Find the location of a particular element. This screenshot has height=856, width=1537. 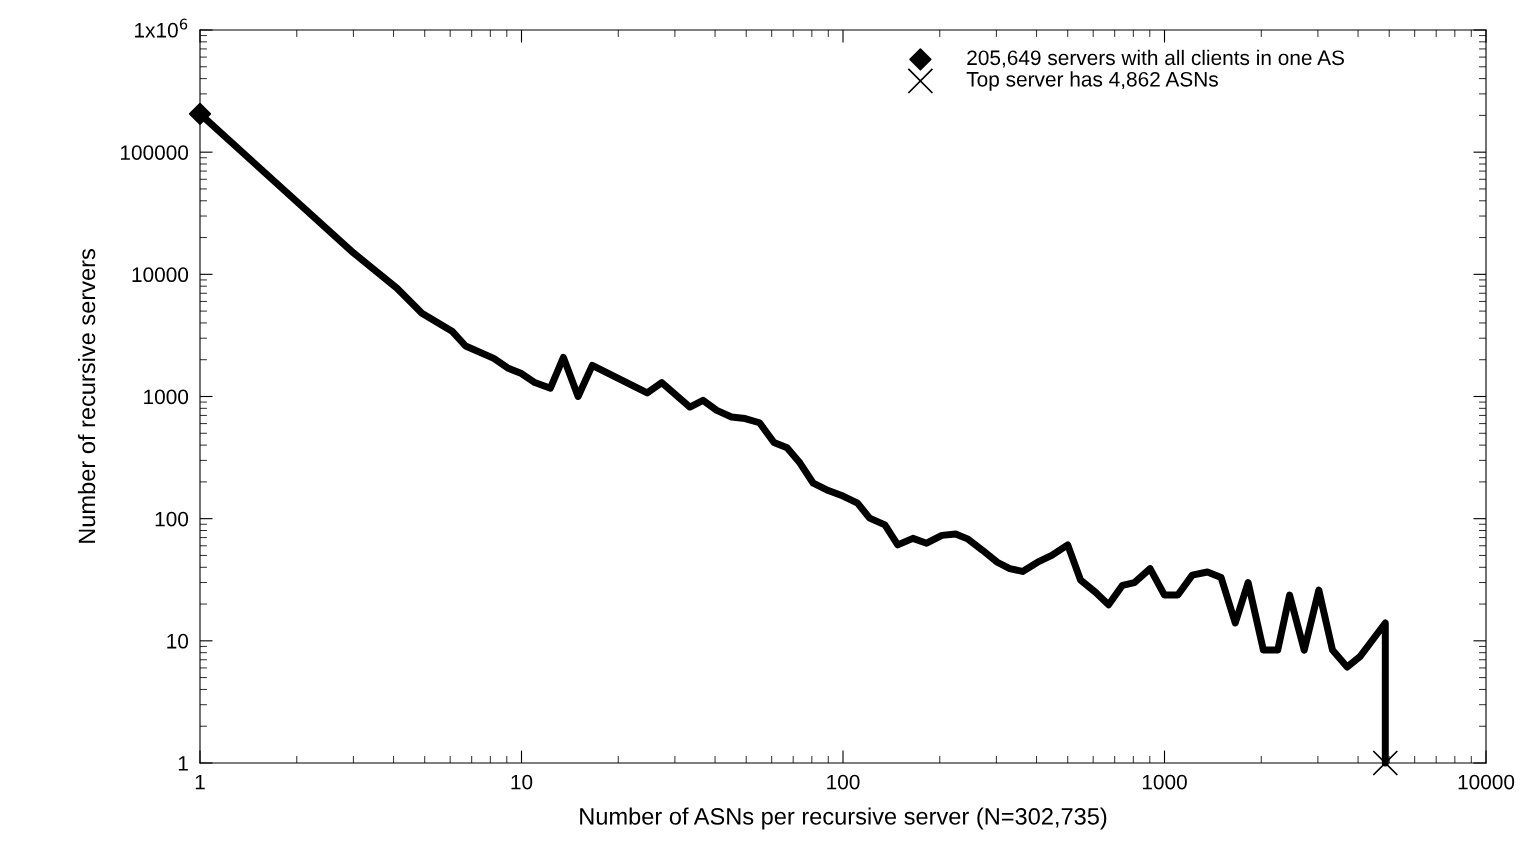

legend-label: 205,649 servers with all clients in one AS is located at coordinates (1155, 58).